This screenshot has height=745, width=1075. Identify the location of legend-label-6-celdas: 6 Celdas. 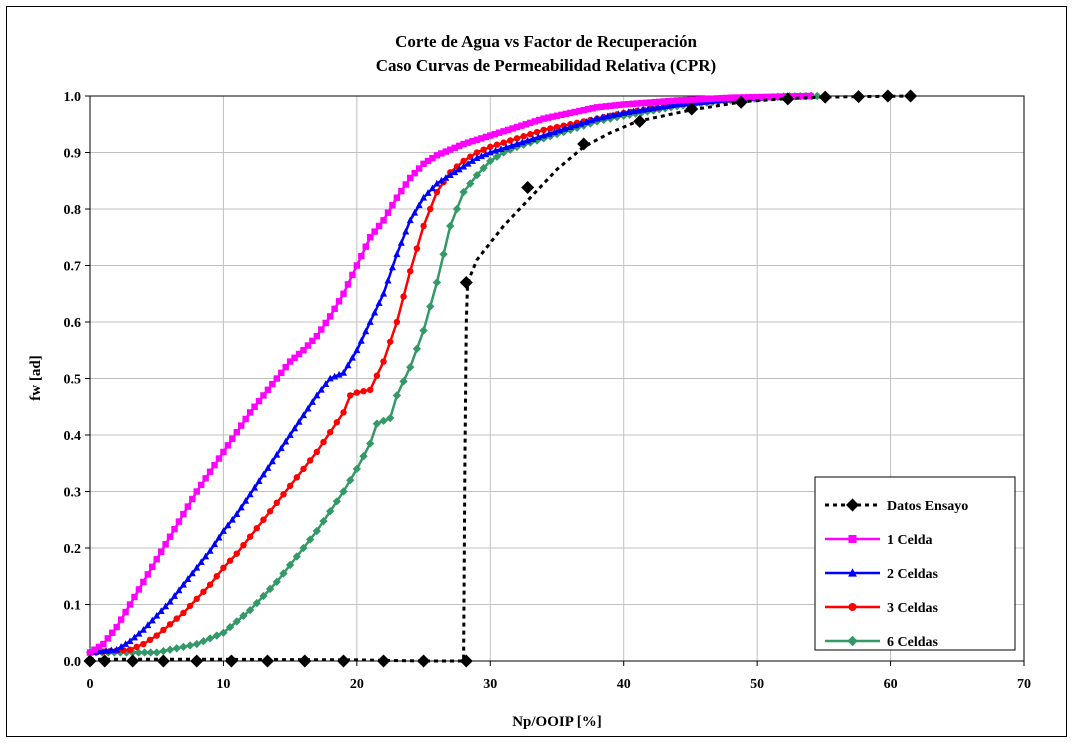
(913, 642).